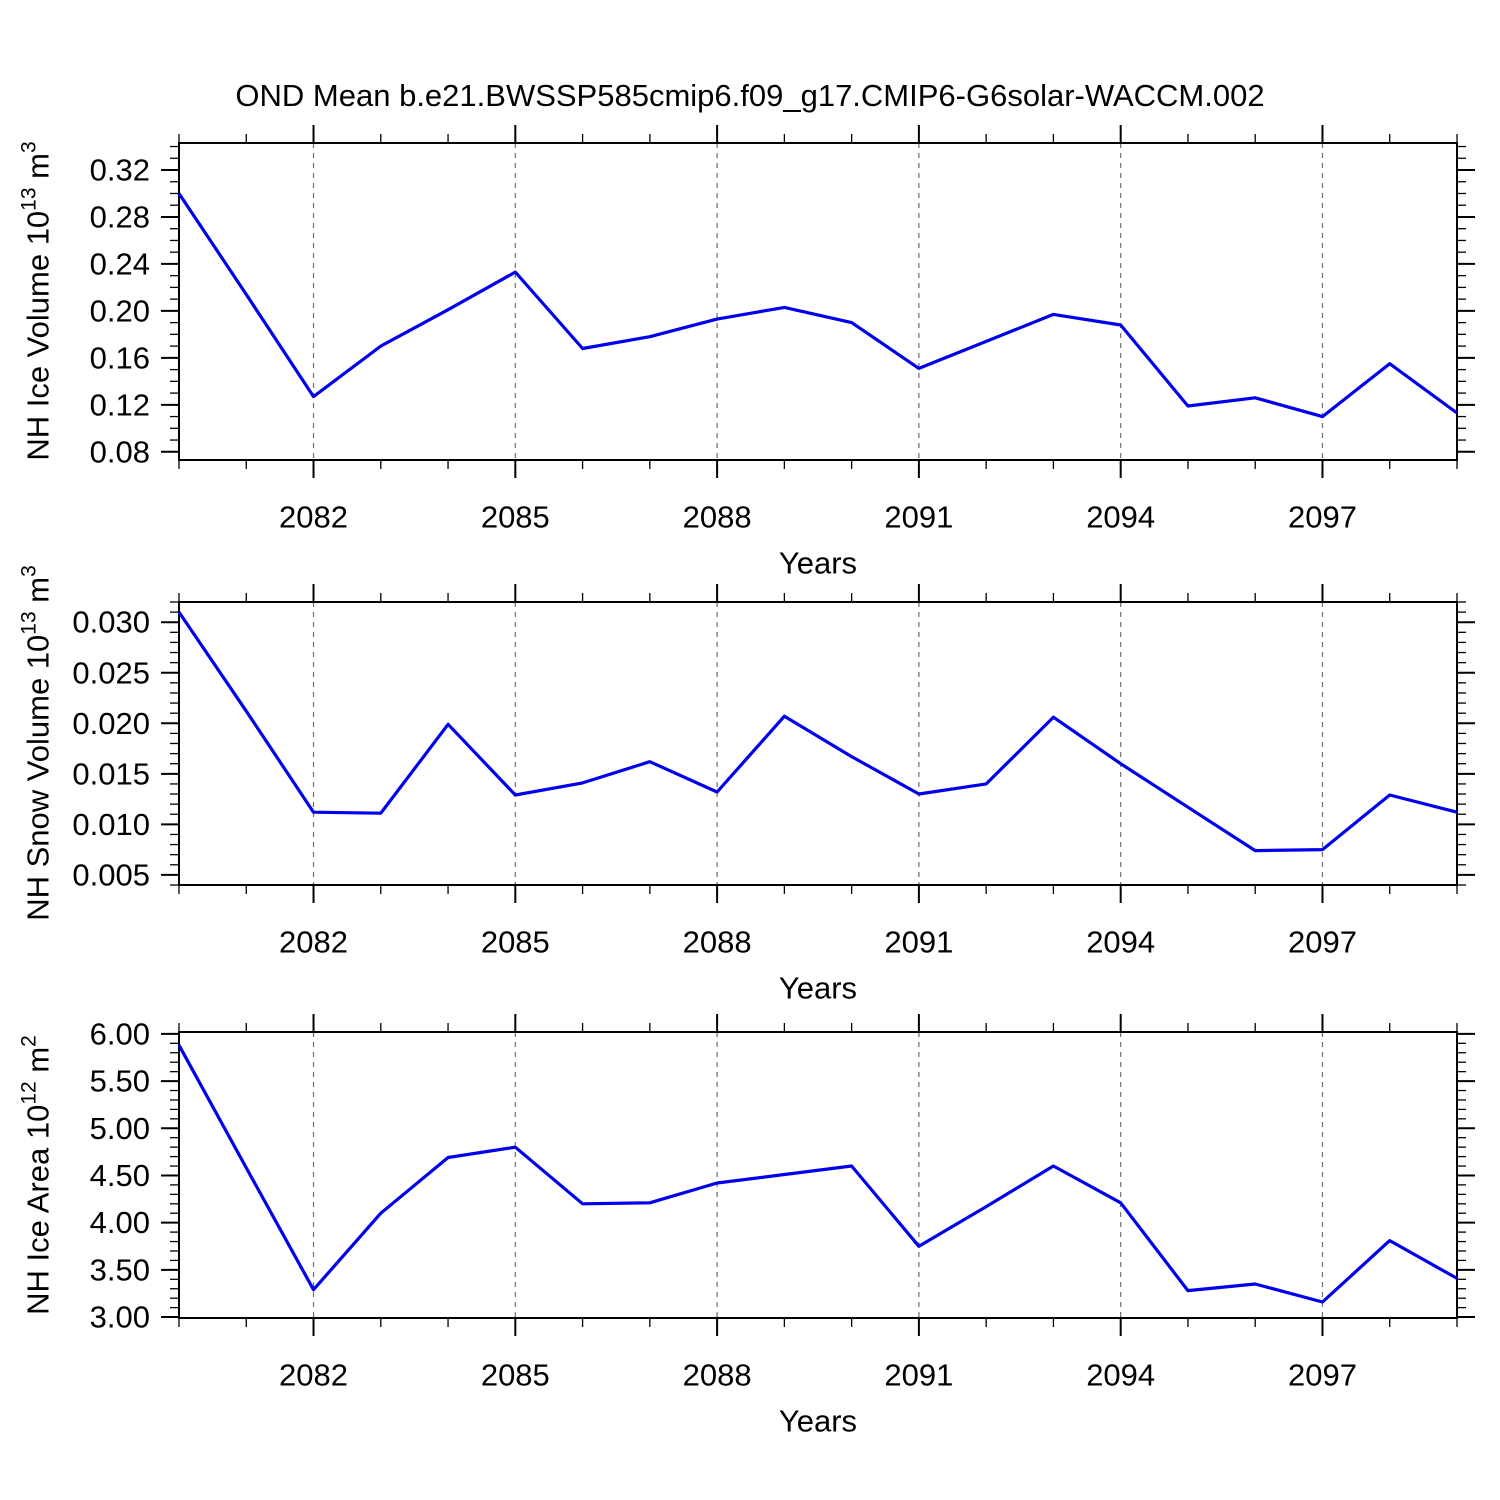 This screenshot has width=1500, height=1500. Describe the element at coordinates (111, 622) in the screenshot. I see `y-tick-label: 0.030` at that location.